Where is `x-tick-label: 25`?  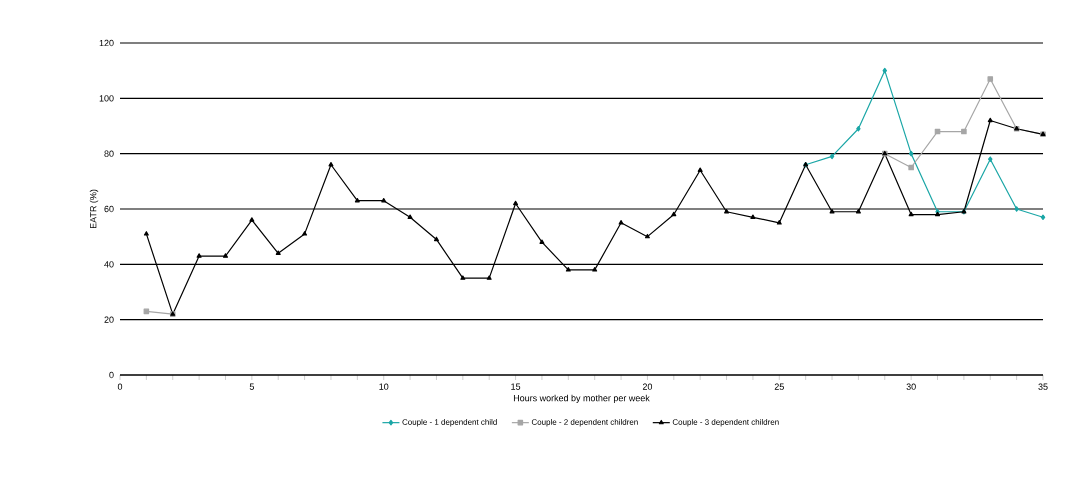 x-tick-label: 25 is located at coordinates (779, 386).